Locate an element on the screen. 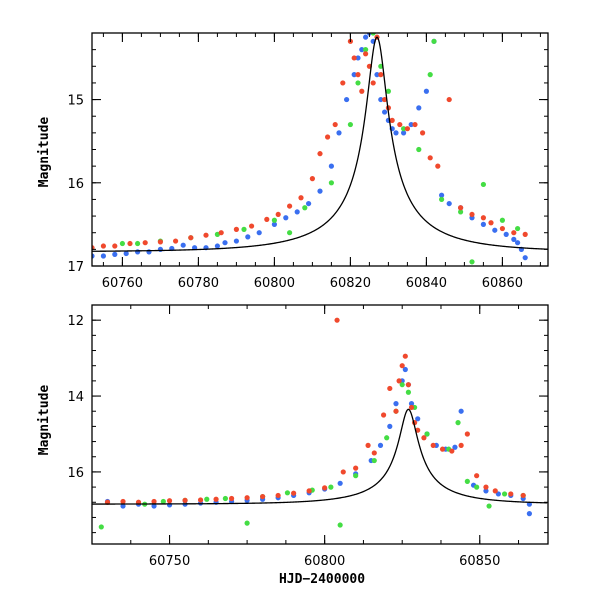 This screenshot has width=600, height=600. bottom-x-tick-label: 60800 is located at coordinates (324, 561).